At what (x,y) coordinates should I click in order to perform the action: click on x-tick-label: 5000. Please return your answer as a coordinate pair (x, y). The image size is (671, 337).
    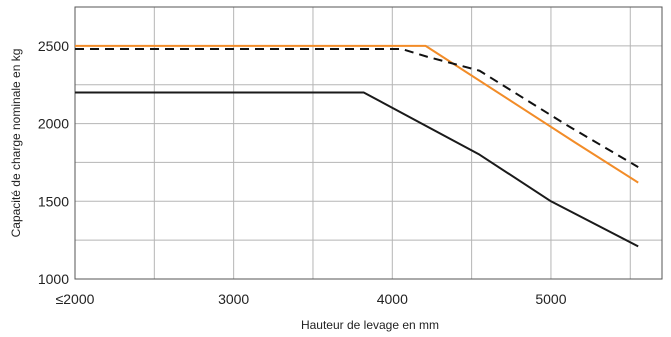
    Looking at the image, I should click on (550, 299).